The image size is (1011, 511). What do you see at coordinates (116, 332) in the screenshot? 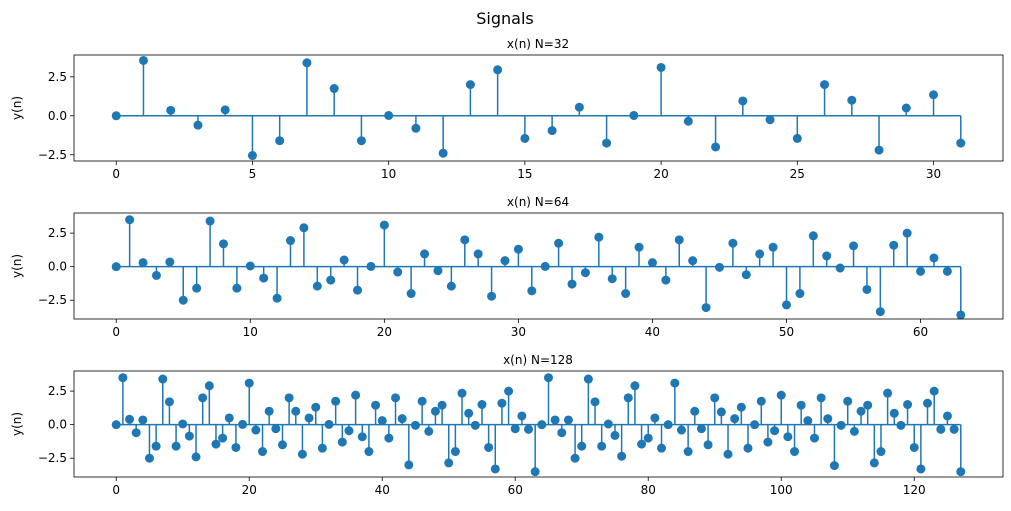
I see `x-tick-label: 0` at bounding box center [116, 332].